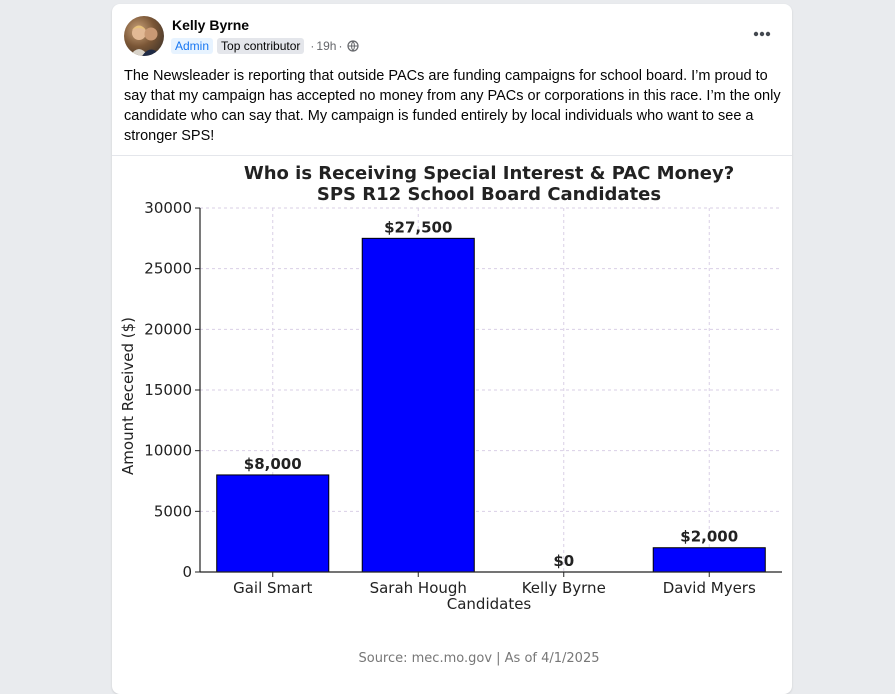  What do you see at coordinates (261, 46) in the screenshot?
I see `top-contributor-badge: Top contributor` at bounding box center [261, 46].